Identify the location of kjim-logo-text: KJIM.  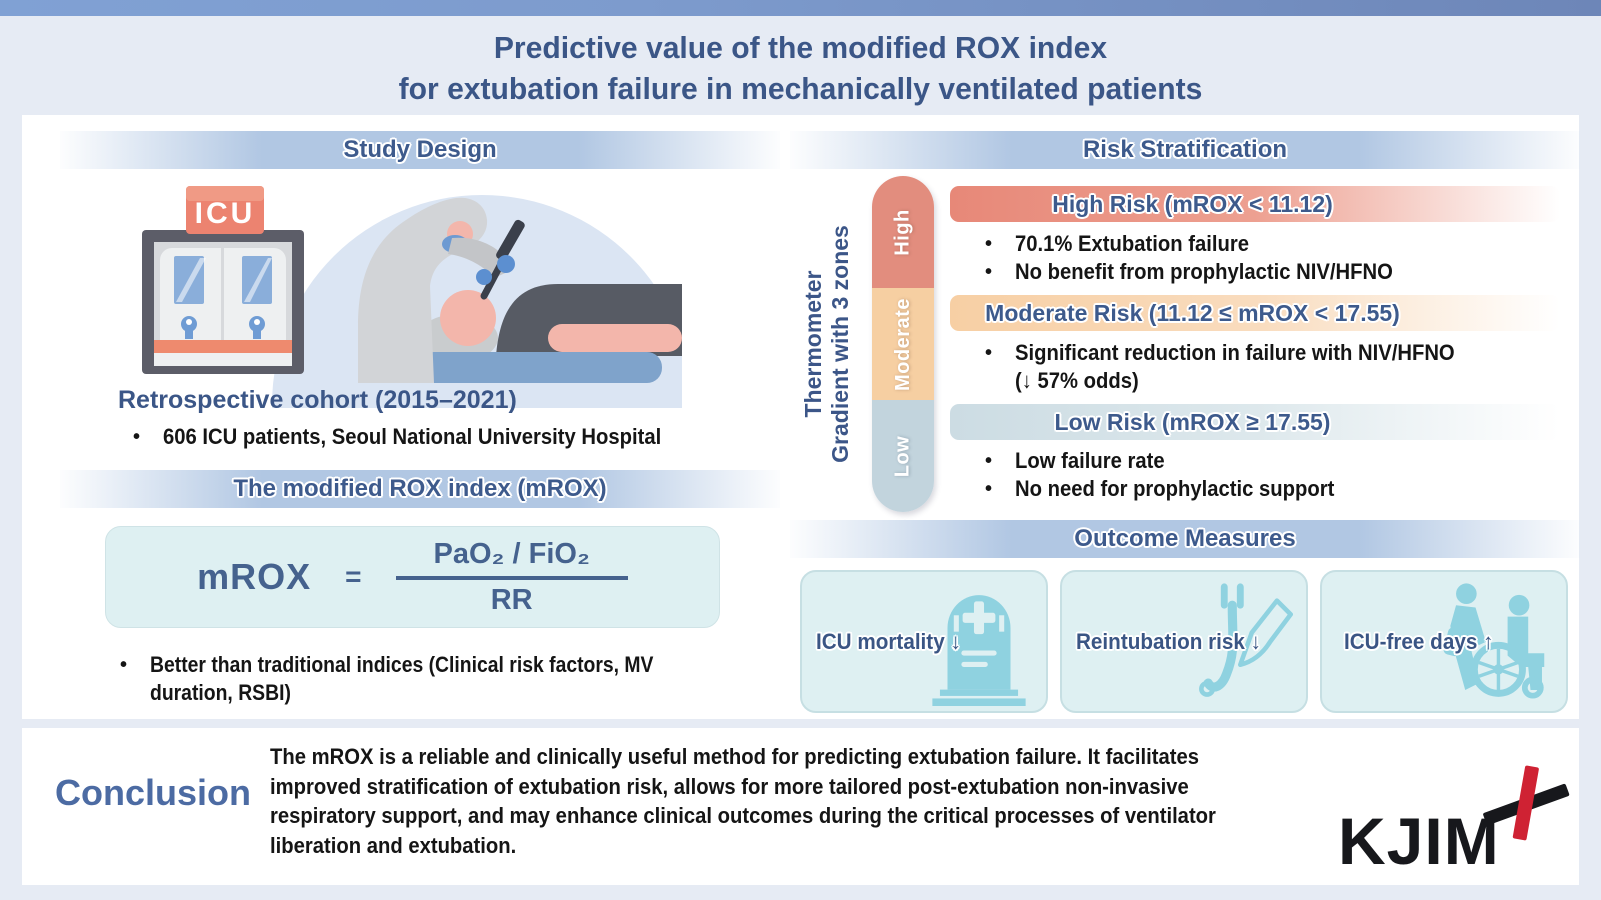
(1419, 841).